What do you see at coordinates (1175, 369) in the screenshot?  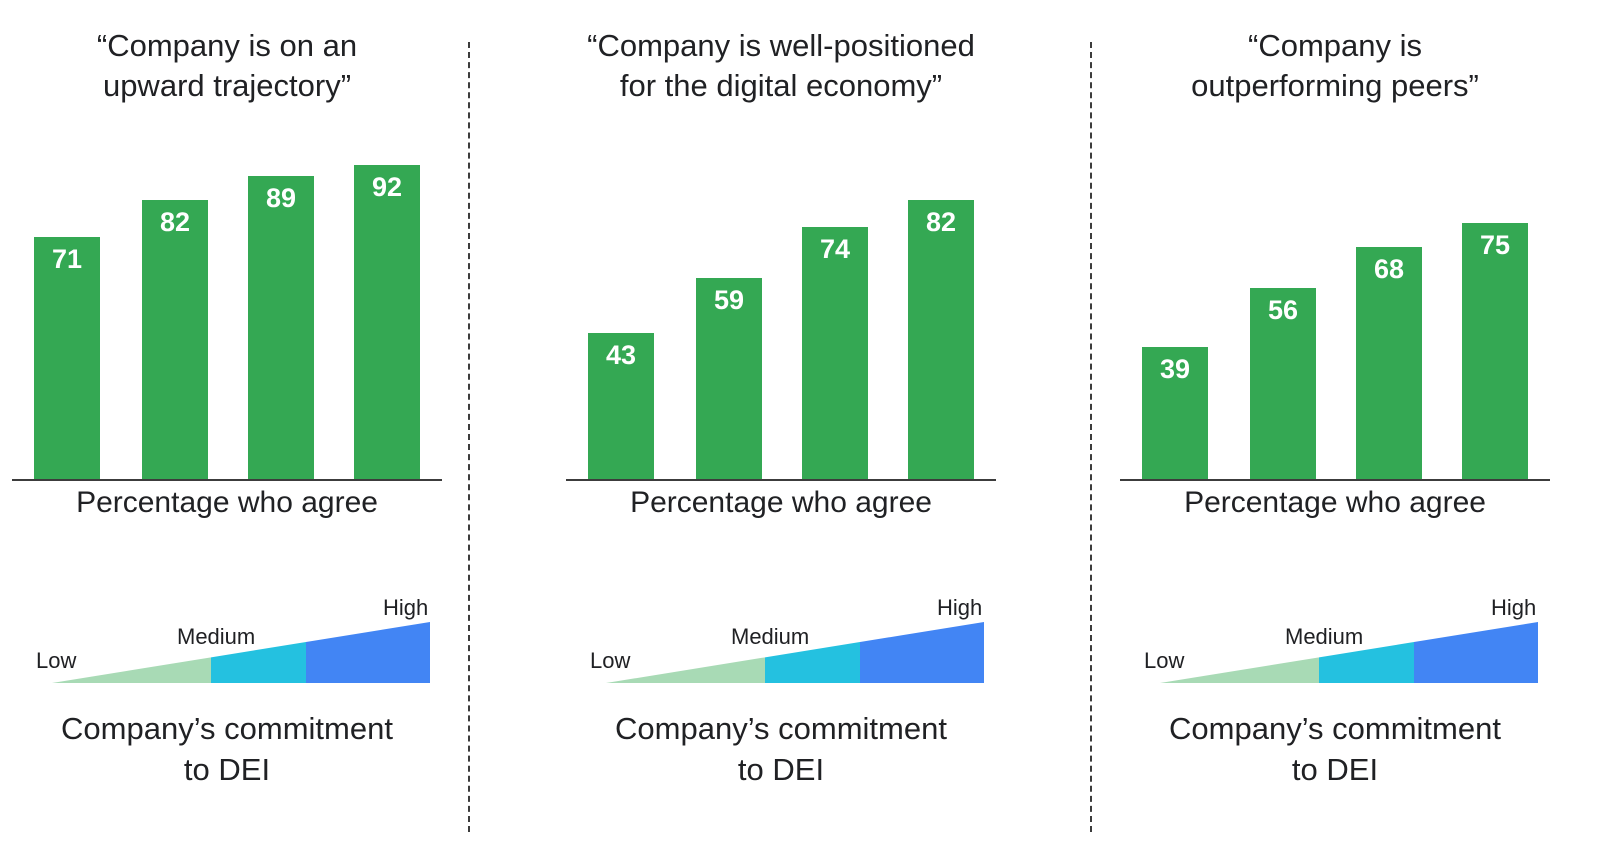 I see `bar-value-label: 39` at bounding box center [1175, 369].